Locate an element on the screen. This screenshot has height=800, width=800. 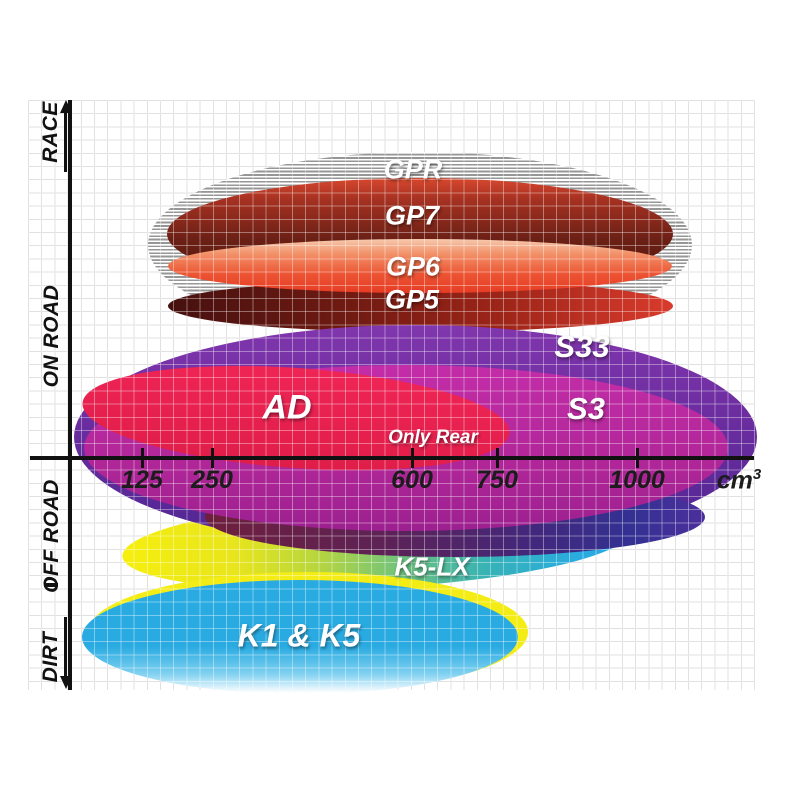
x-axis-line is located at coordinates (392, 458).